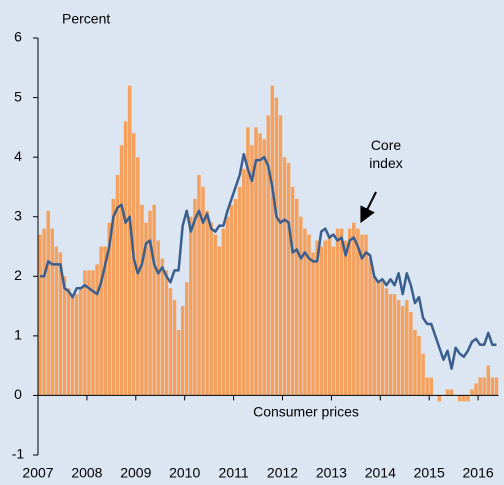  I want to click on y-tick-label: 2, so click(18, 275).